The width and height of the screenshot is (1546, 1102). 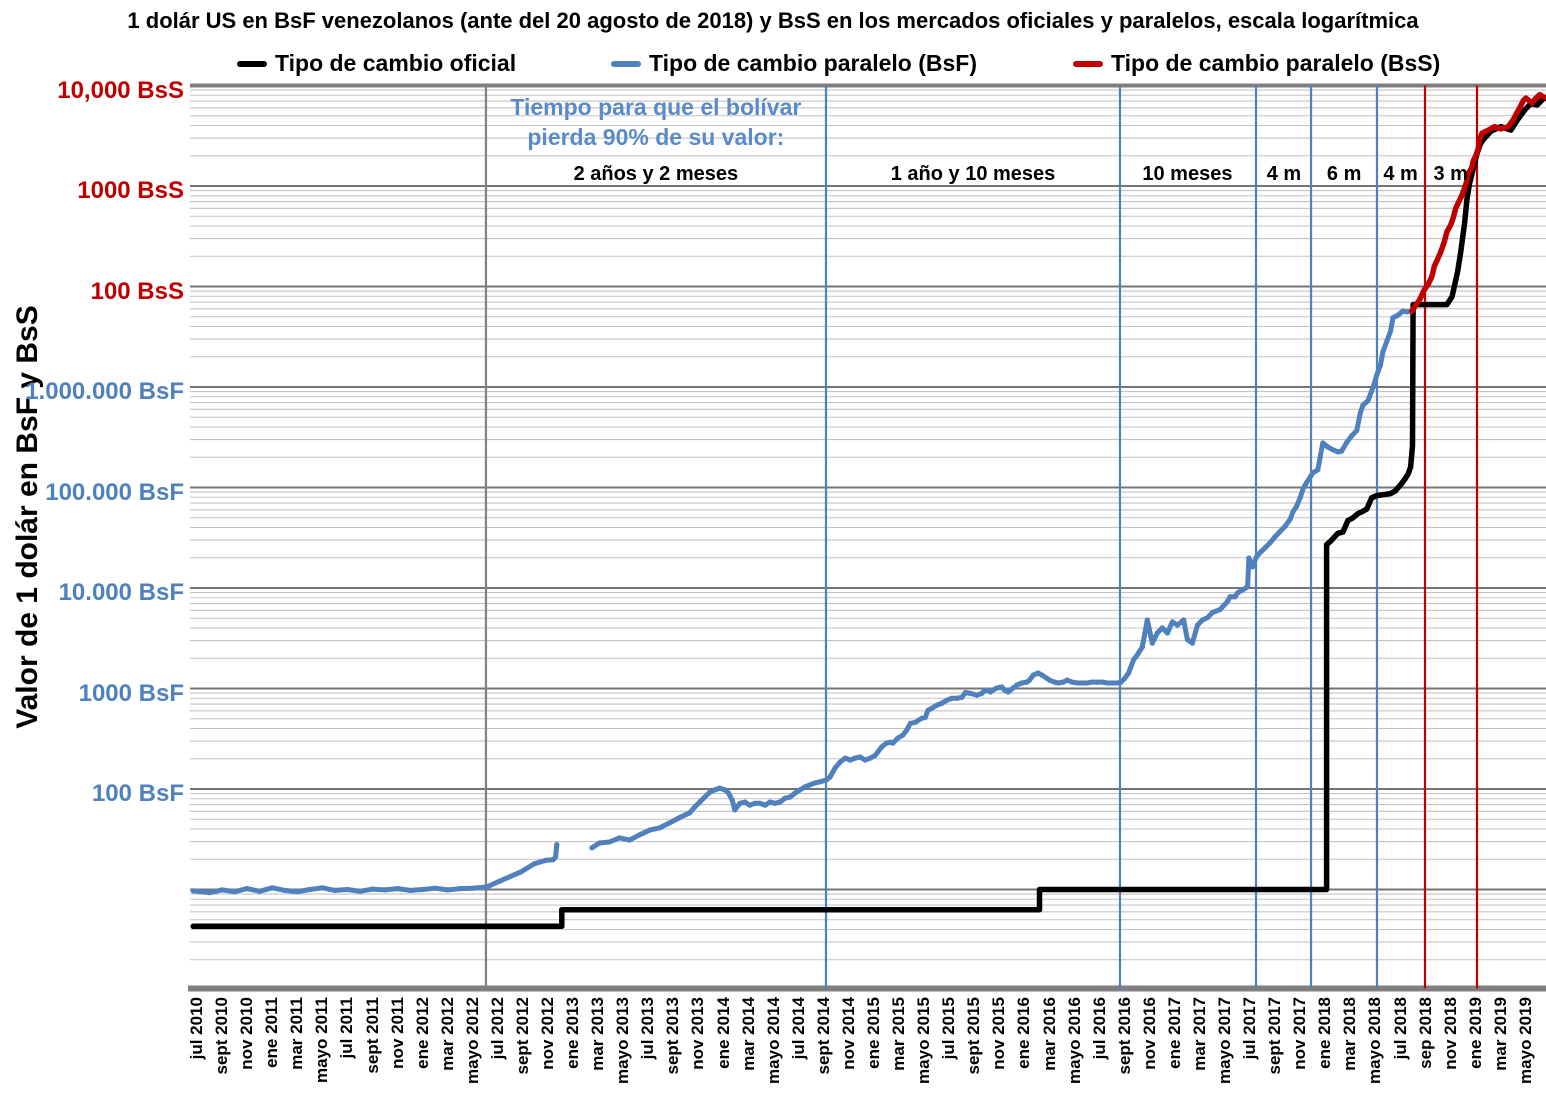 What do you see at coordinates (120, 90) in the screenshot?
I see `y-tick-label: 10,000 BsS` at bounding box center [120, 90].